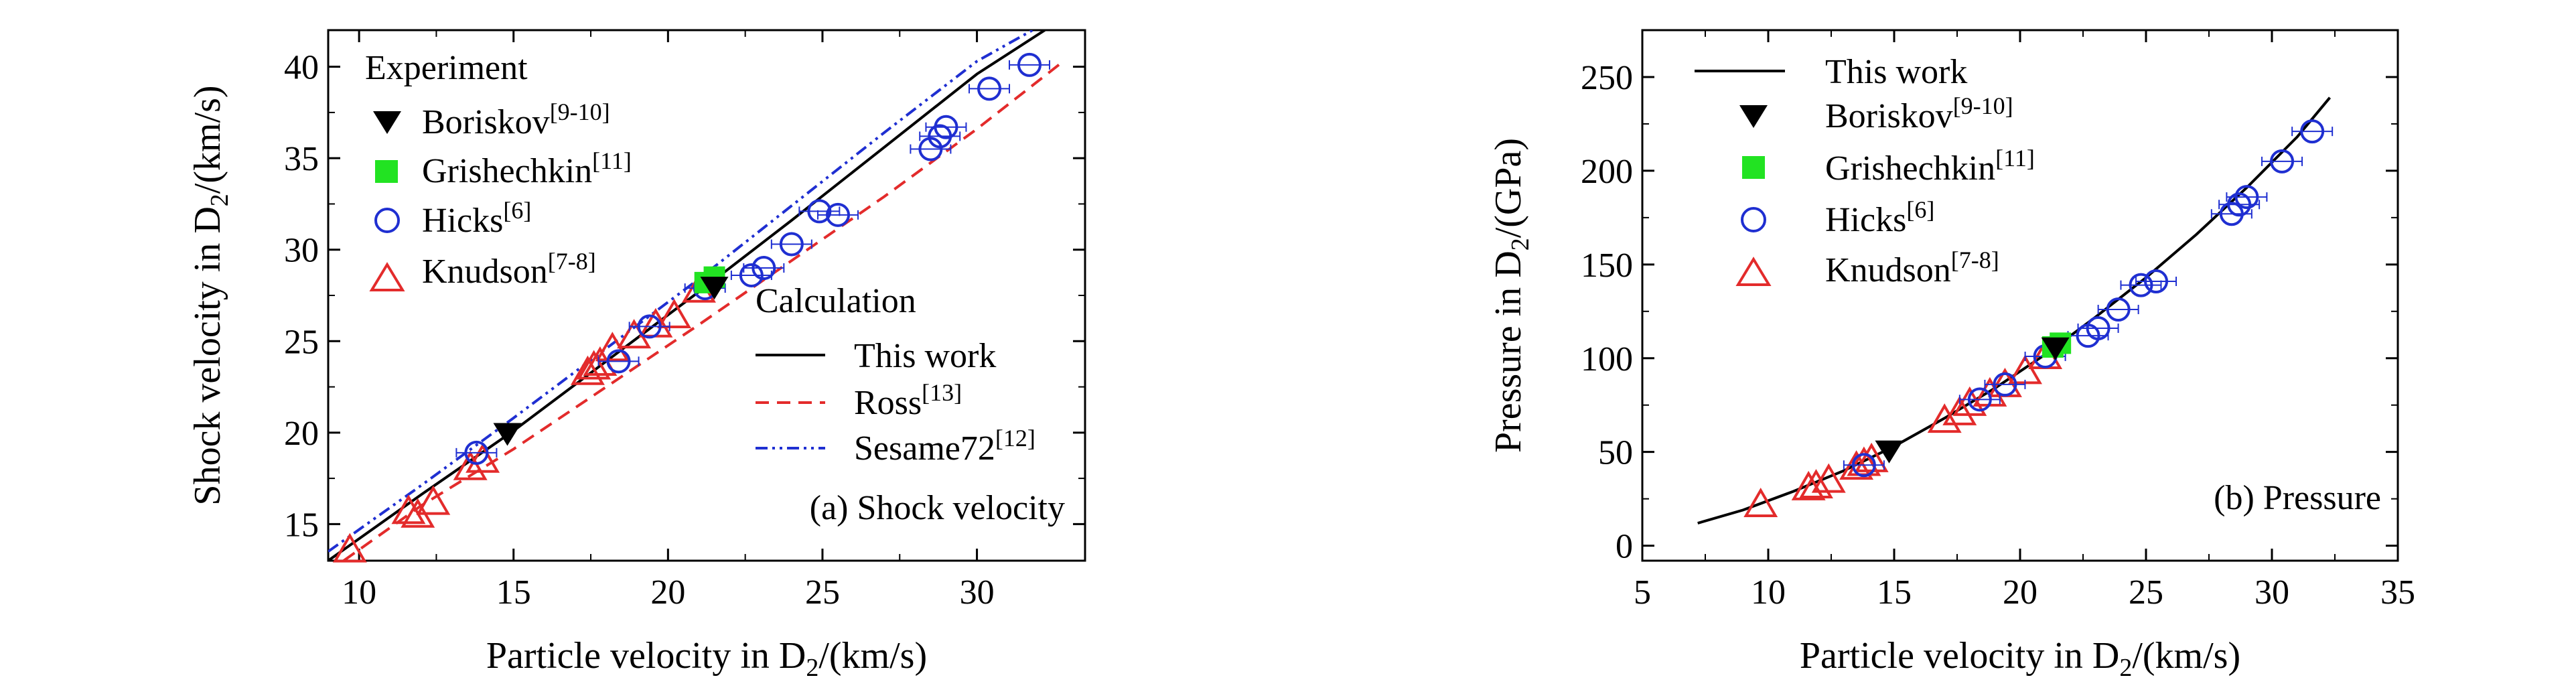  I want to click on x-tick-label-b: 10, so click(1768, 592).